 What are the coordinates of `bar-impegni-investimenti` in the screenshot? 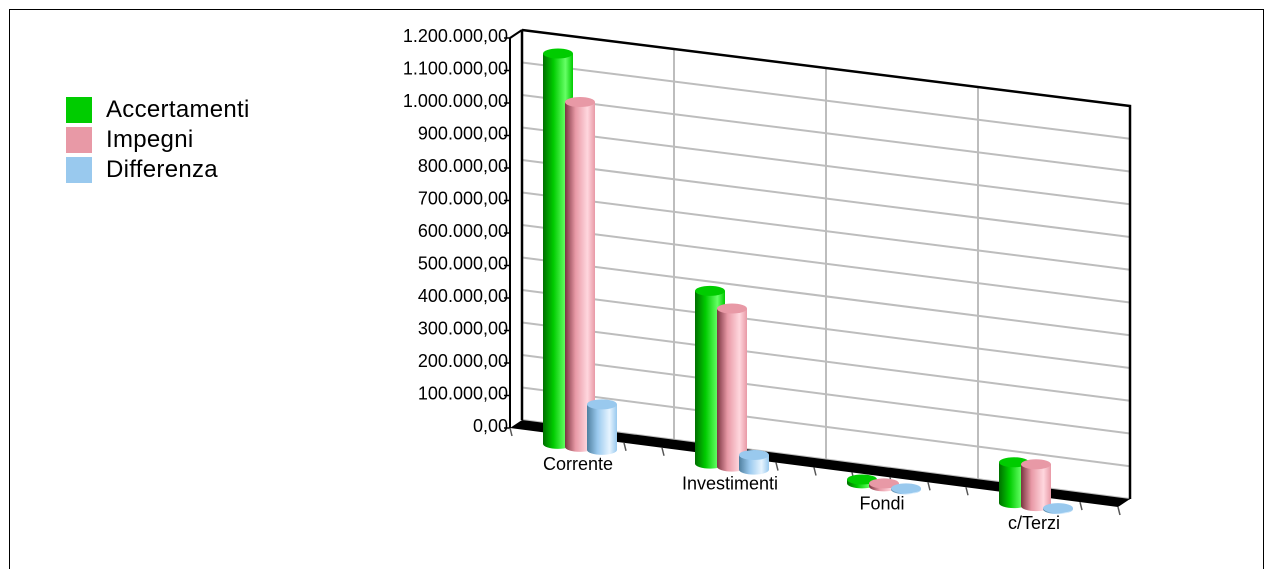 It's located at (732, 387).